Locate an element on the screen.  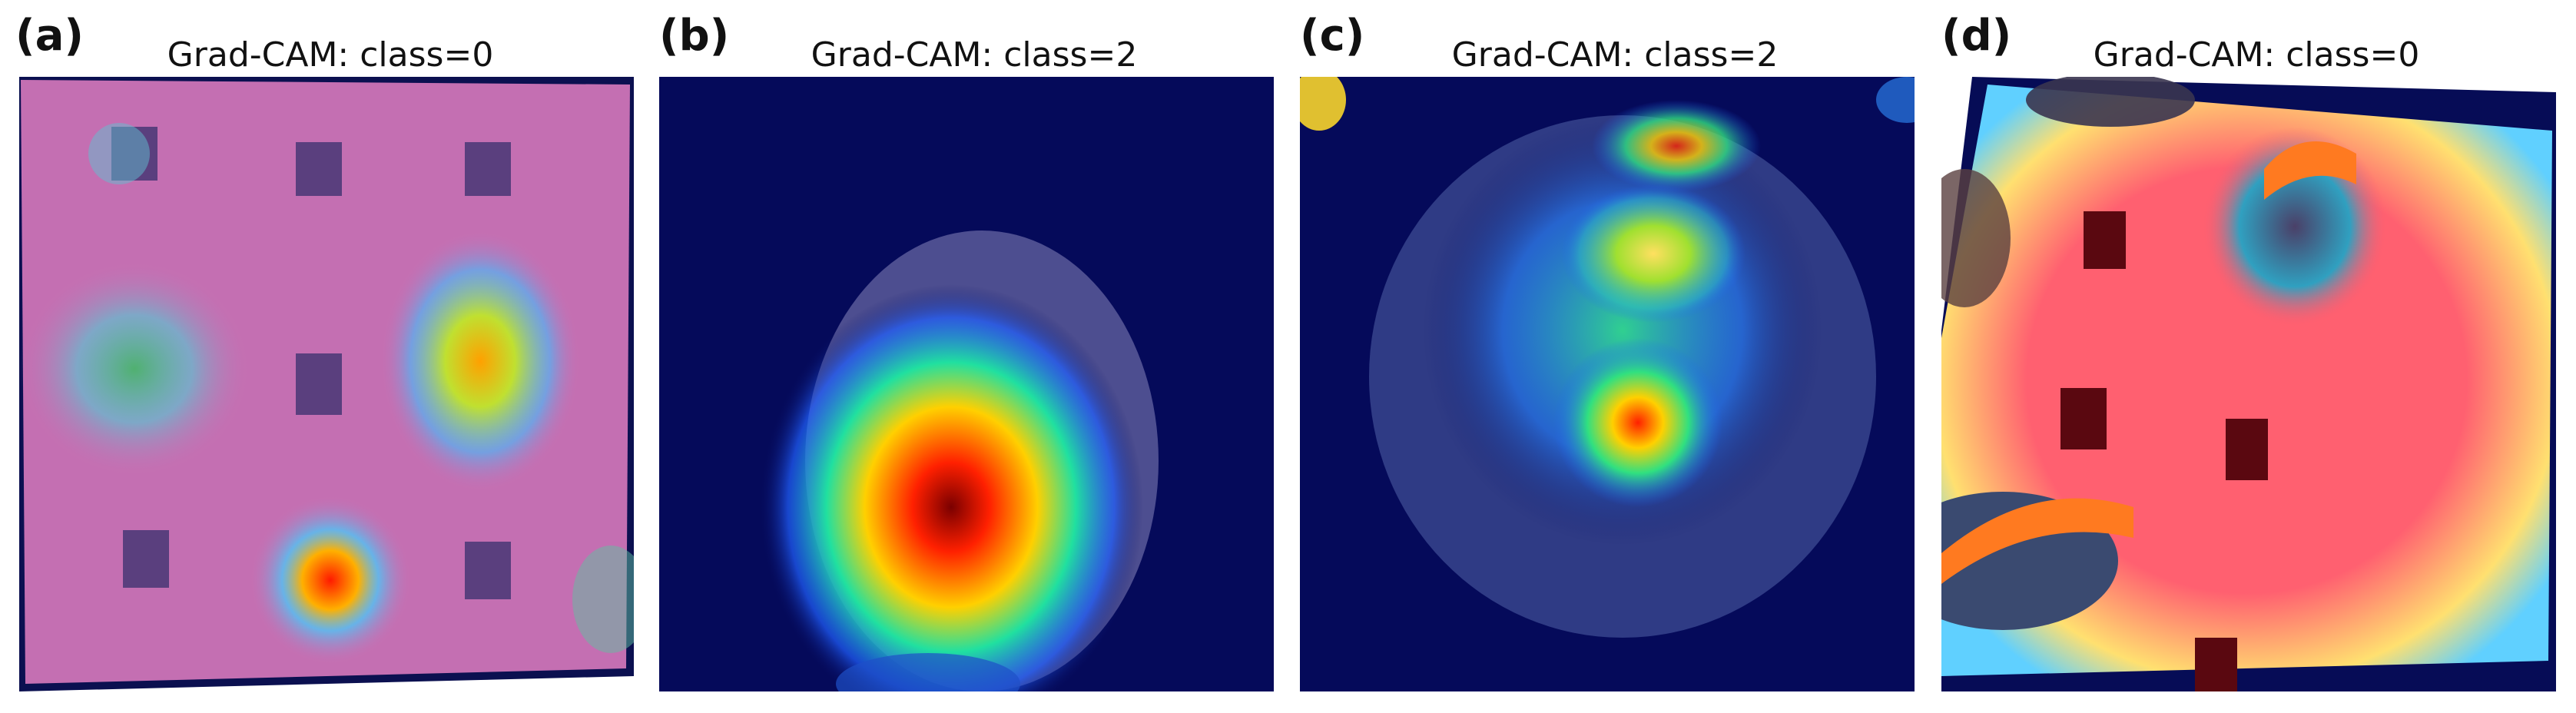
panel-label: (c) is located at coordinates (1332, 36).